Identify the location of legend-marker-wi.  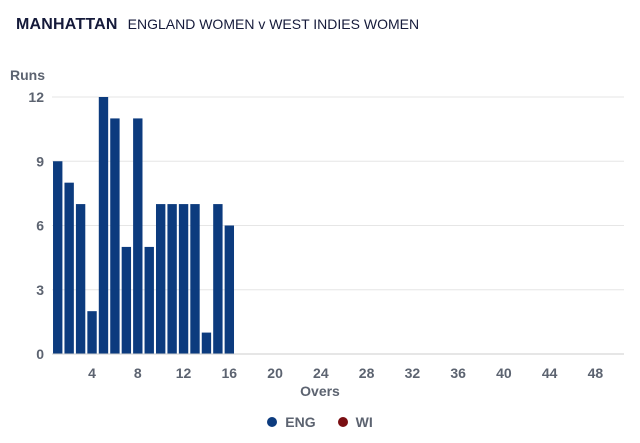
(342, 422).